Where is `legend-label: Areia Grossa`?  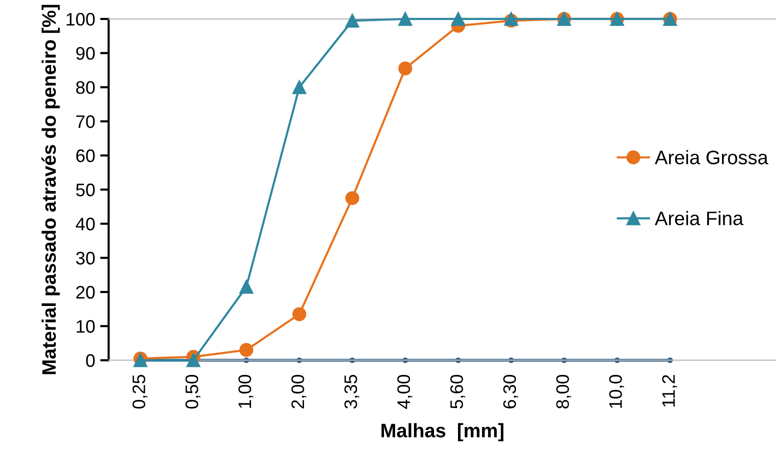 legend-label: Areia Grossa is located at coordinates (711, 157).